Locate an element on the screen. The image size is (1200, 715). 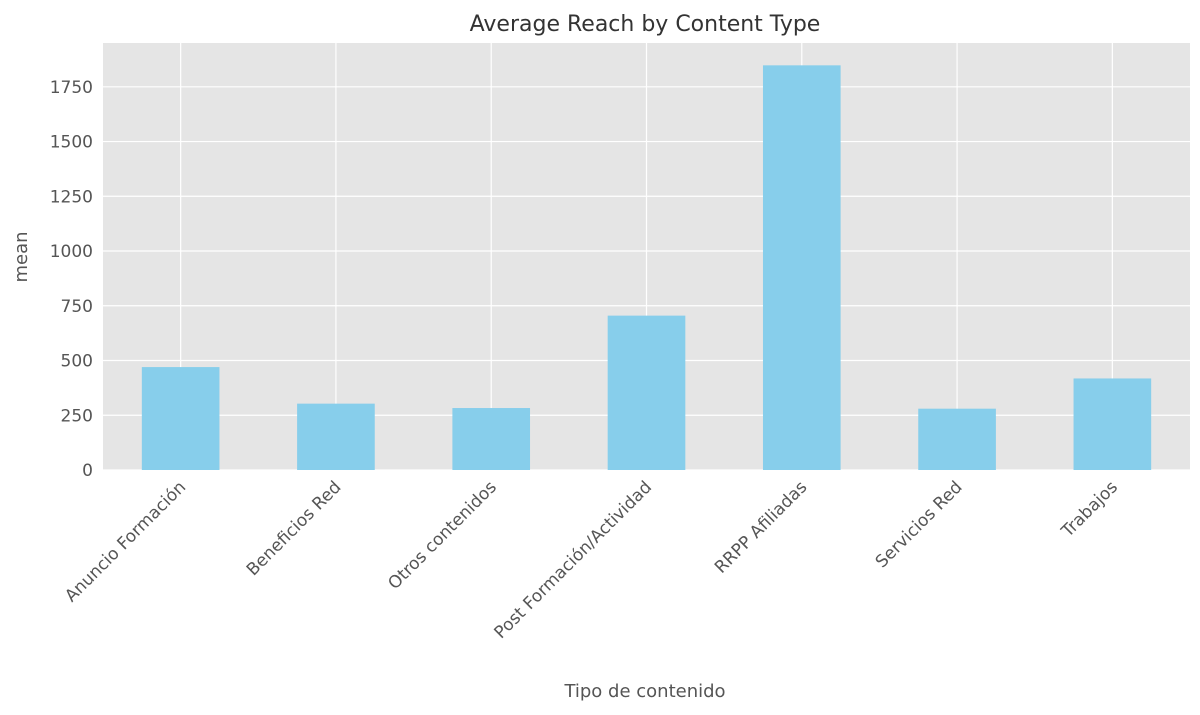
bar-rrpp-afiliadas is located at coordinates (801, 267).